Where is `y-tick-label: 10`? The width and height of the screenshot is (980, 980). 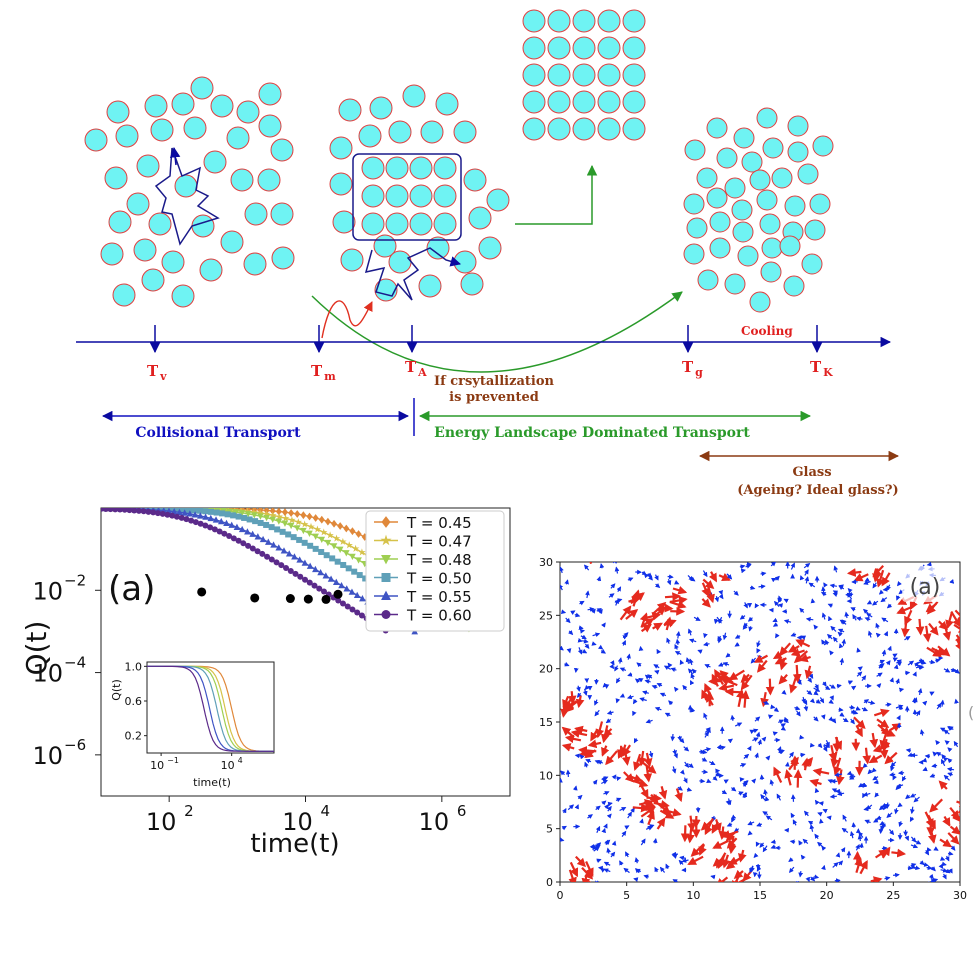
y-tick-label: 10 is located at coordinates (47, 674).